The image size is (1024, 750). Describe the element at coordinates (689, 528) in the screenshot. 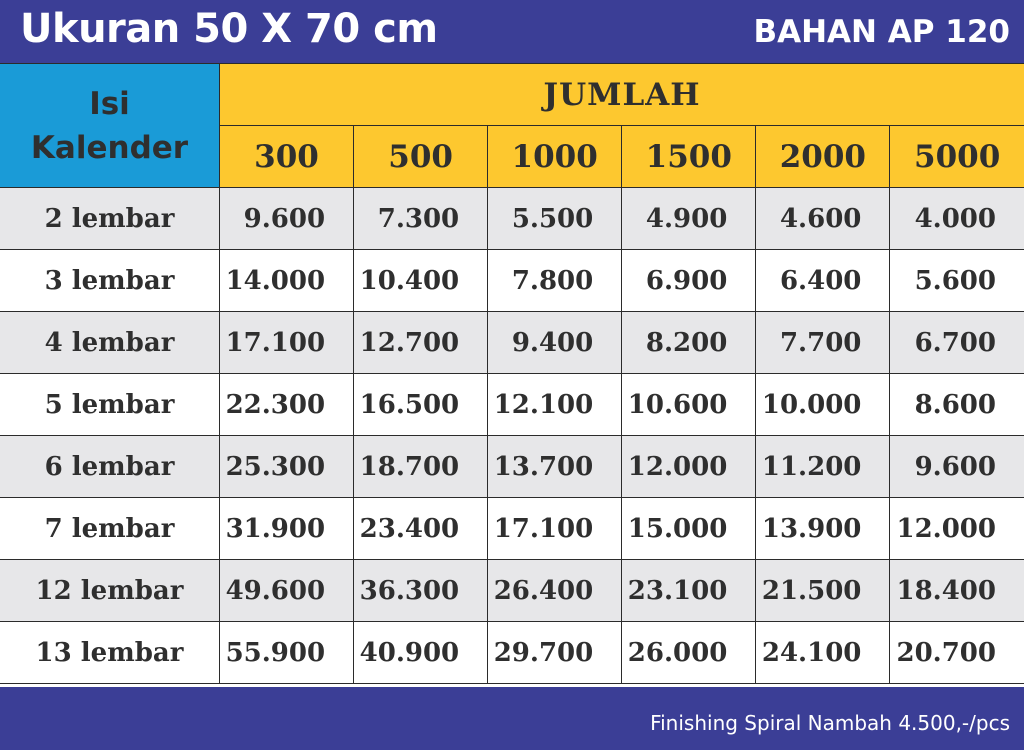

I see `price-cell: 15.000` at that location.